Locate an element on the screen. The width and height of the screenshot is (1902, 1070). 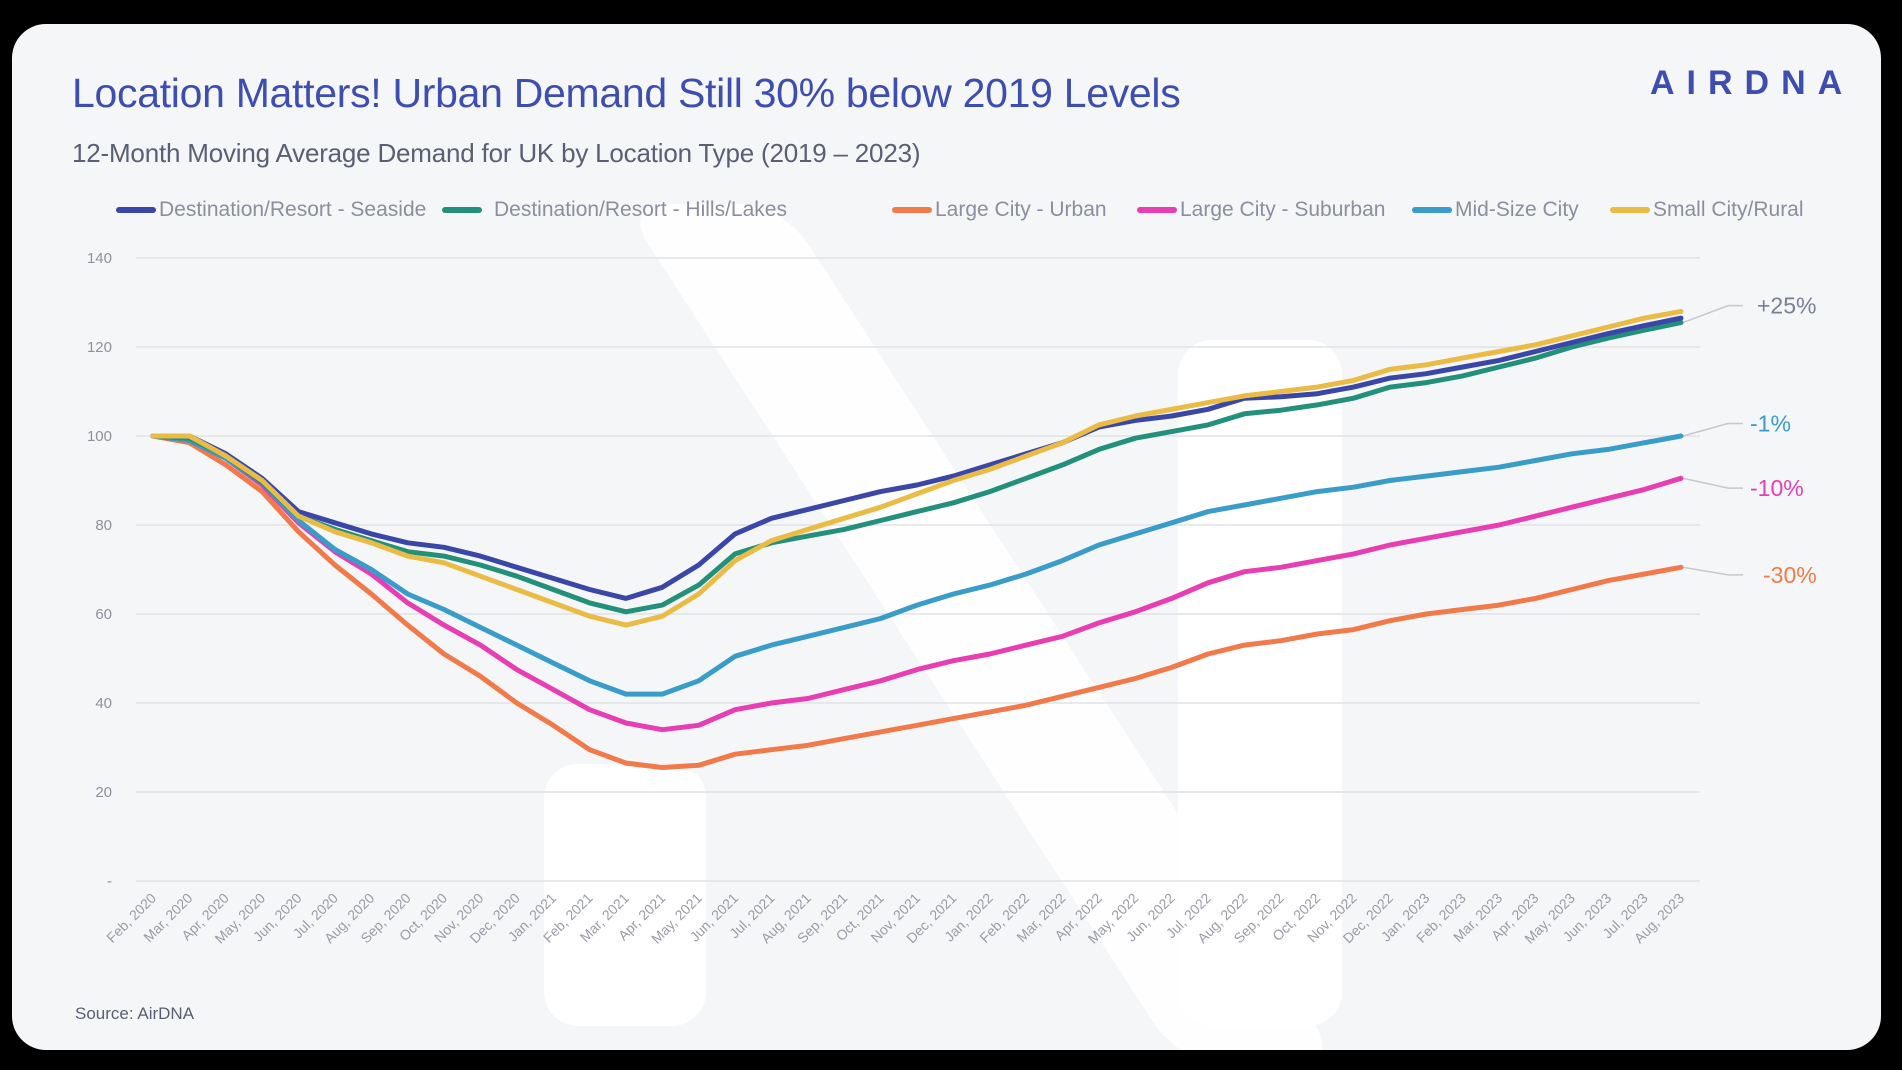
legend-label-mid-size: Mid-Size City is located at coordinates (1517, 209).